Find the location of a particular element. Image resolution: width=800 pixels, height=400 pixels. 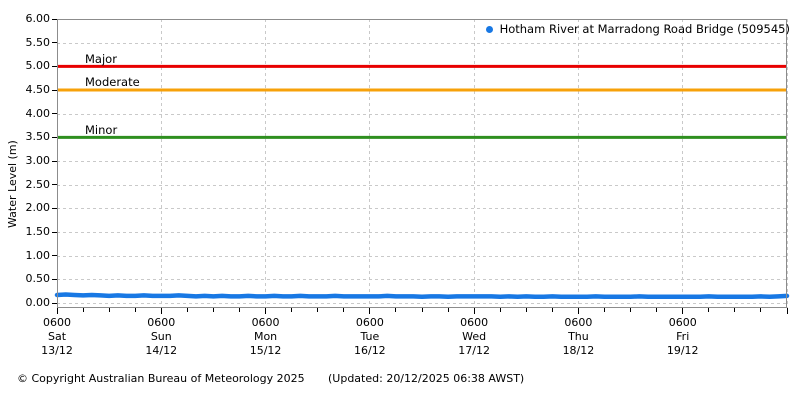

moderate-threshold-label: Moderate is located at coordinates (112, 82).